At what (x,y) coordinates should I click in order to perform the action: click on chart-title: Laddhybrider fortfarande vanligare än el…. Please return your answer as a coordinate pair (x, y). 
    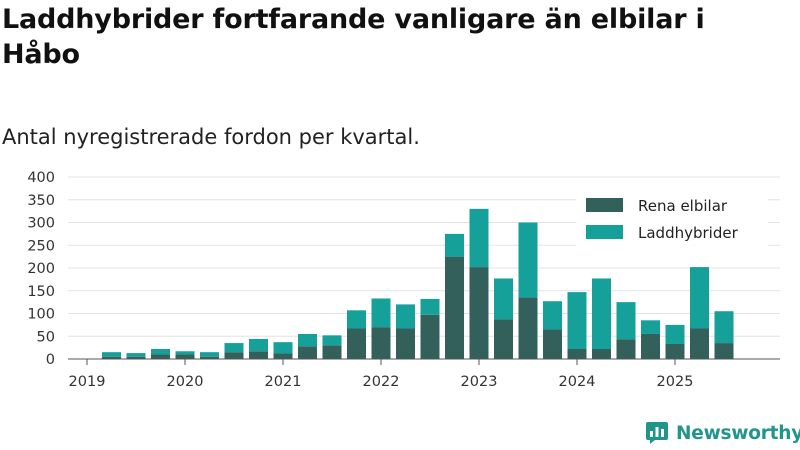
    Looking at the image, I should click on (353, 37).